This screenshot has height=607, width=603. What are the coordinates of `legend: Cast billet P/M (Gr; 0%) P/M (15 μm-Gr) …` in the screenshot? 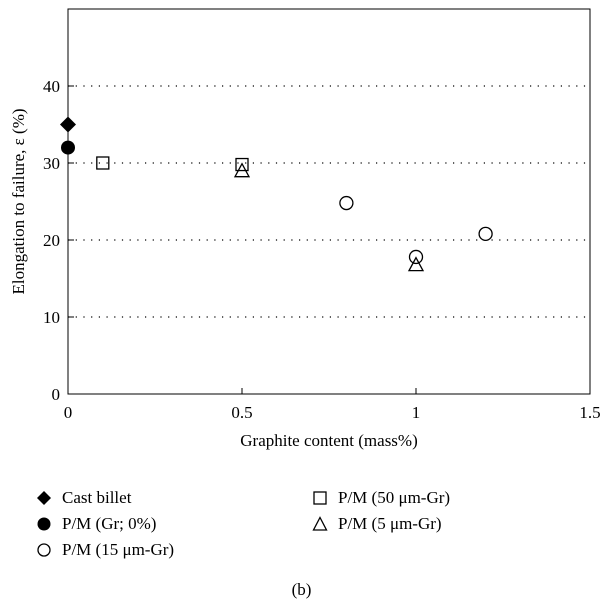 It's located at (304, 528).